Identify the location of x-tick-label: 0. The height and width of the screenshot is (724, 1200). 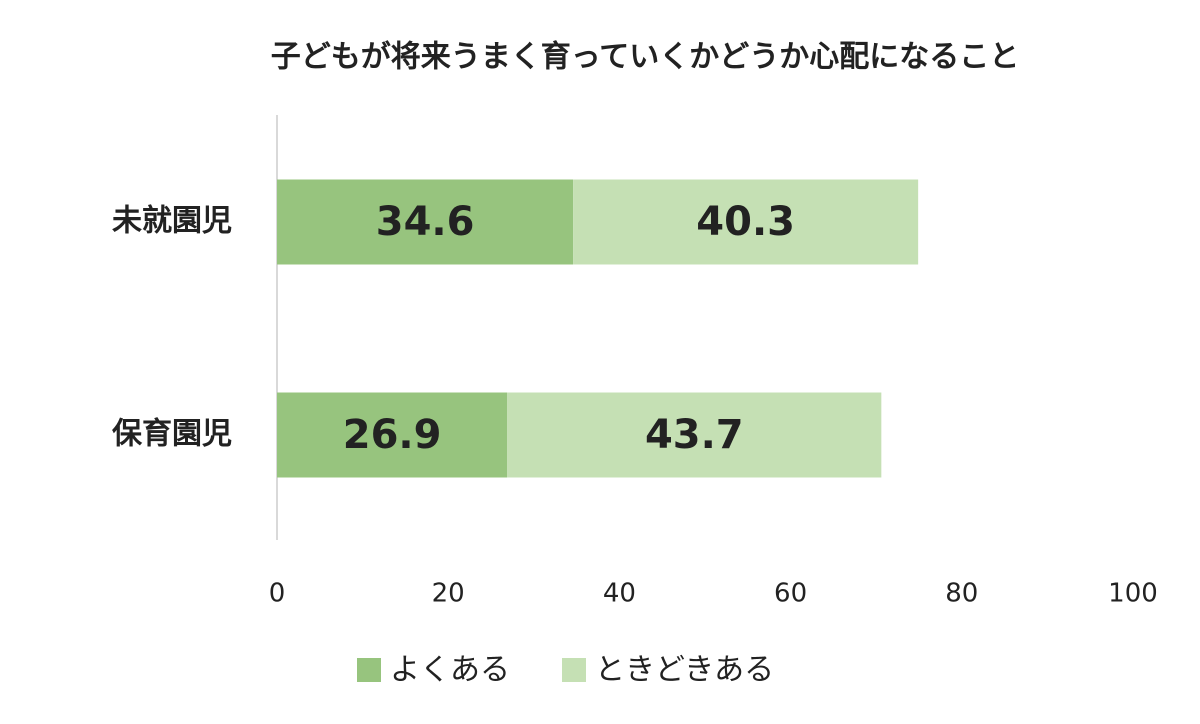
(277, 594).